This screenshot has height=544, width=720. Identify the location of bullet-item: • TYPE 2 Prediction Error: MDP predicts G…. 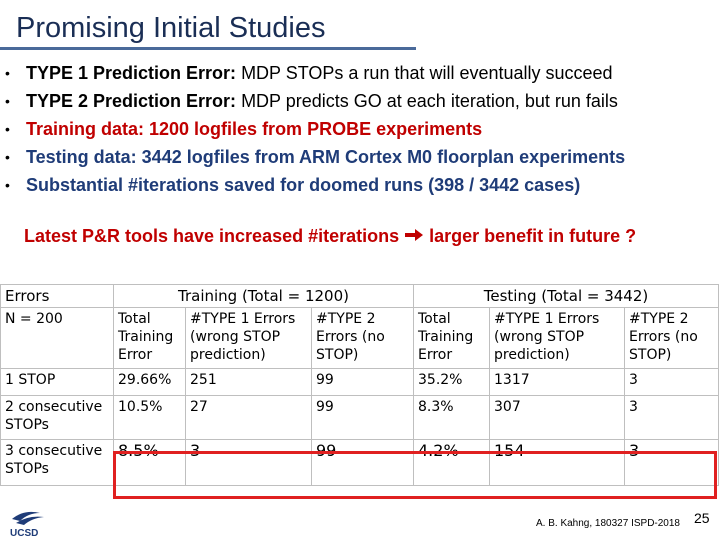
(360, 102).